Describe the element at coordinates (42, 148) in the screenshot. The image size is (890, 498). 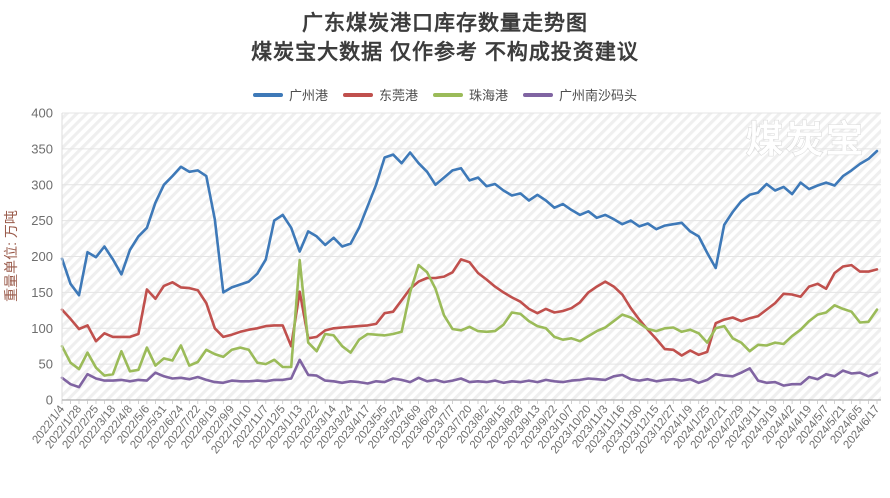
I see `y-tick-label: 350` at that location.